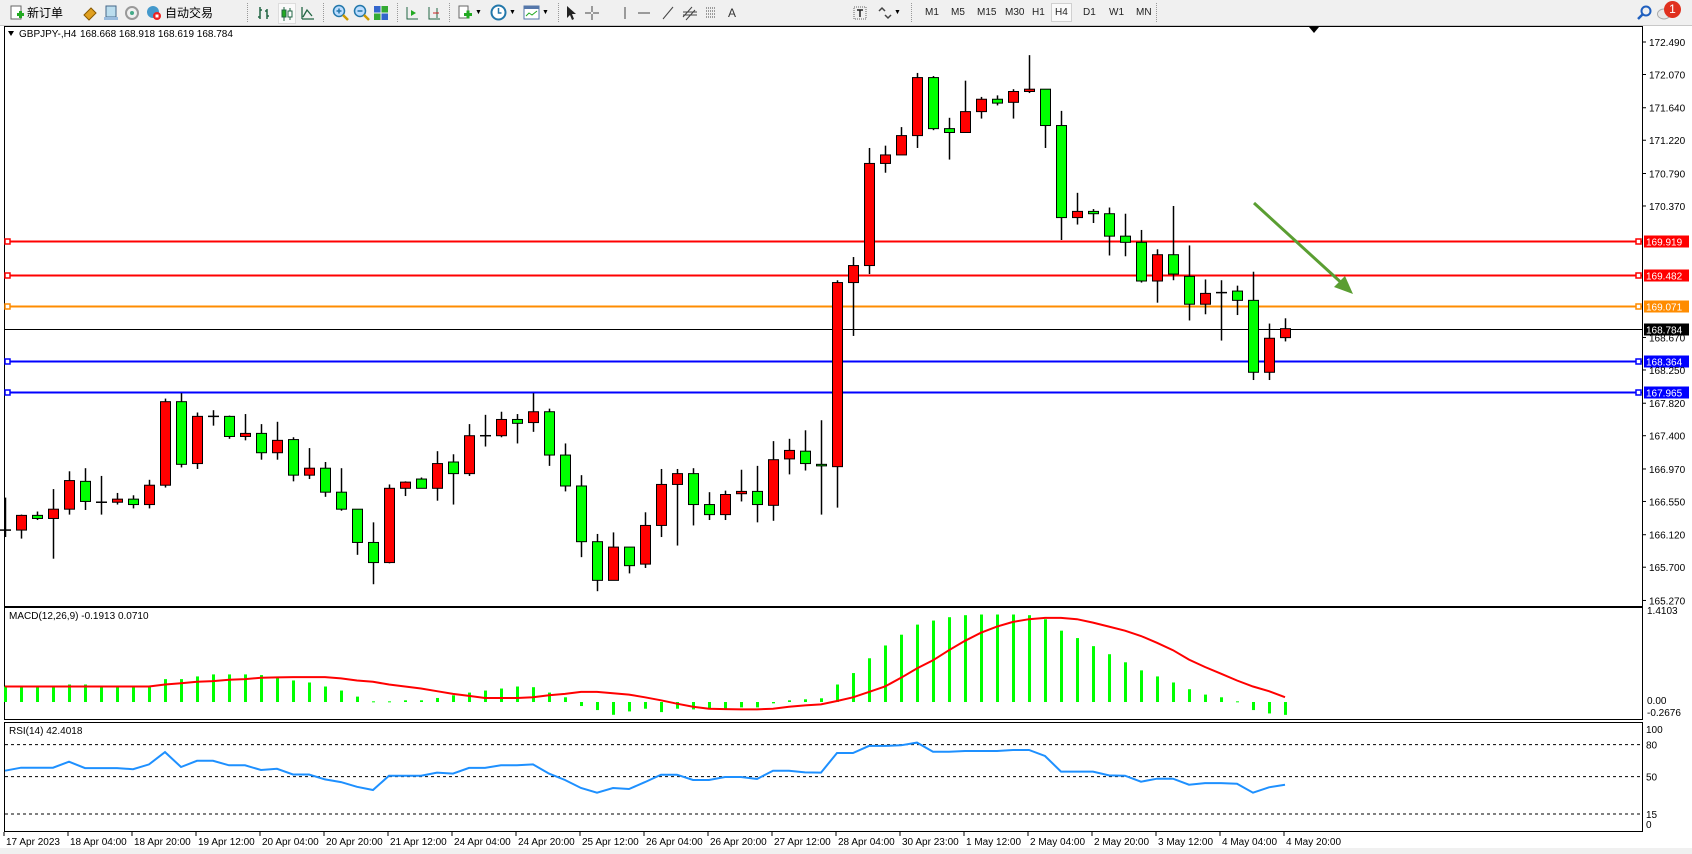  What do you see at coordinates (308, 12) in the screenshot?
I see `line-chart-button` at bounding box center [308, 12].